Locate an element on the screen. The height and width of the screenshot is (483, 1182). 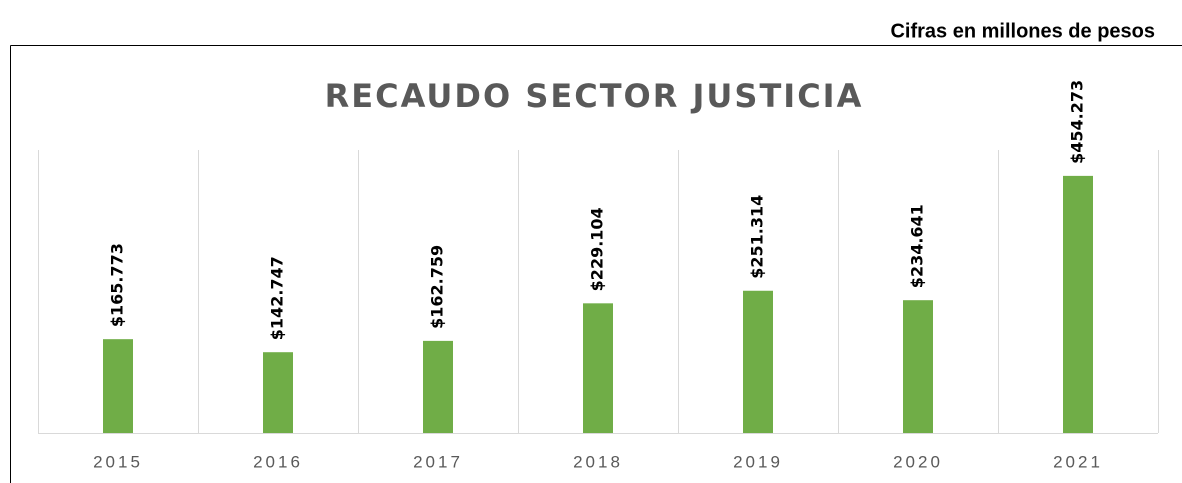
x-tick-label: 2019 is located at coordinates (758, 461).